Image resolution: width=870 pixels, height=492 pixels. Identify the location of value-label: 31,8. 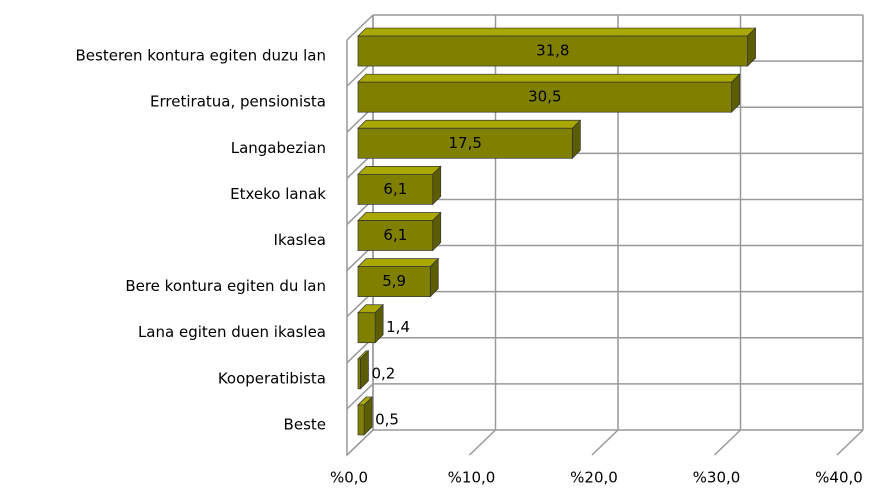
(552, 51).